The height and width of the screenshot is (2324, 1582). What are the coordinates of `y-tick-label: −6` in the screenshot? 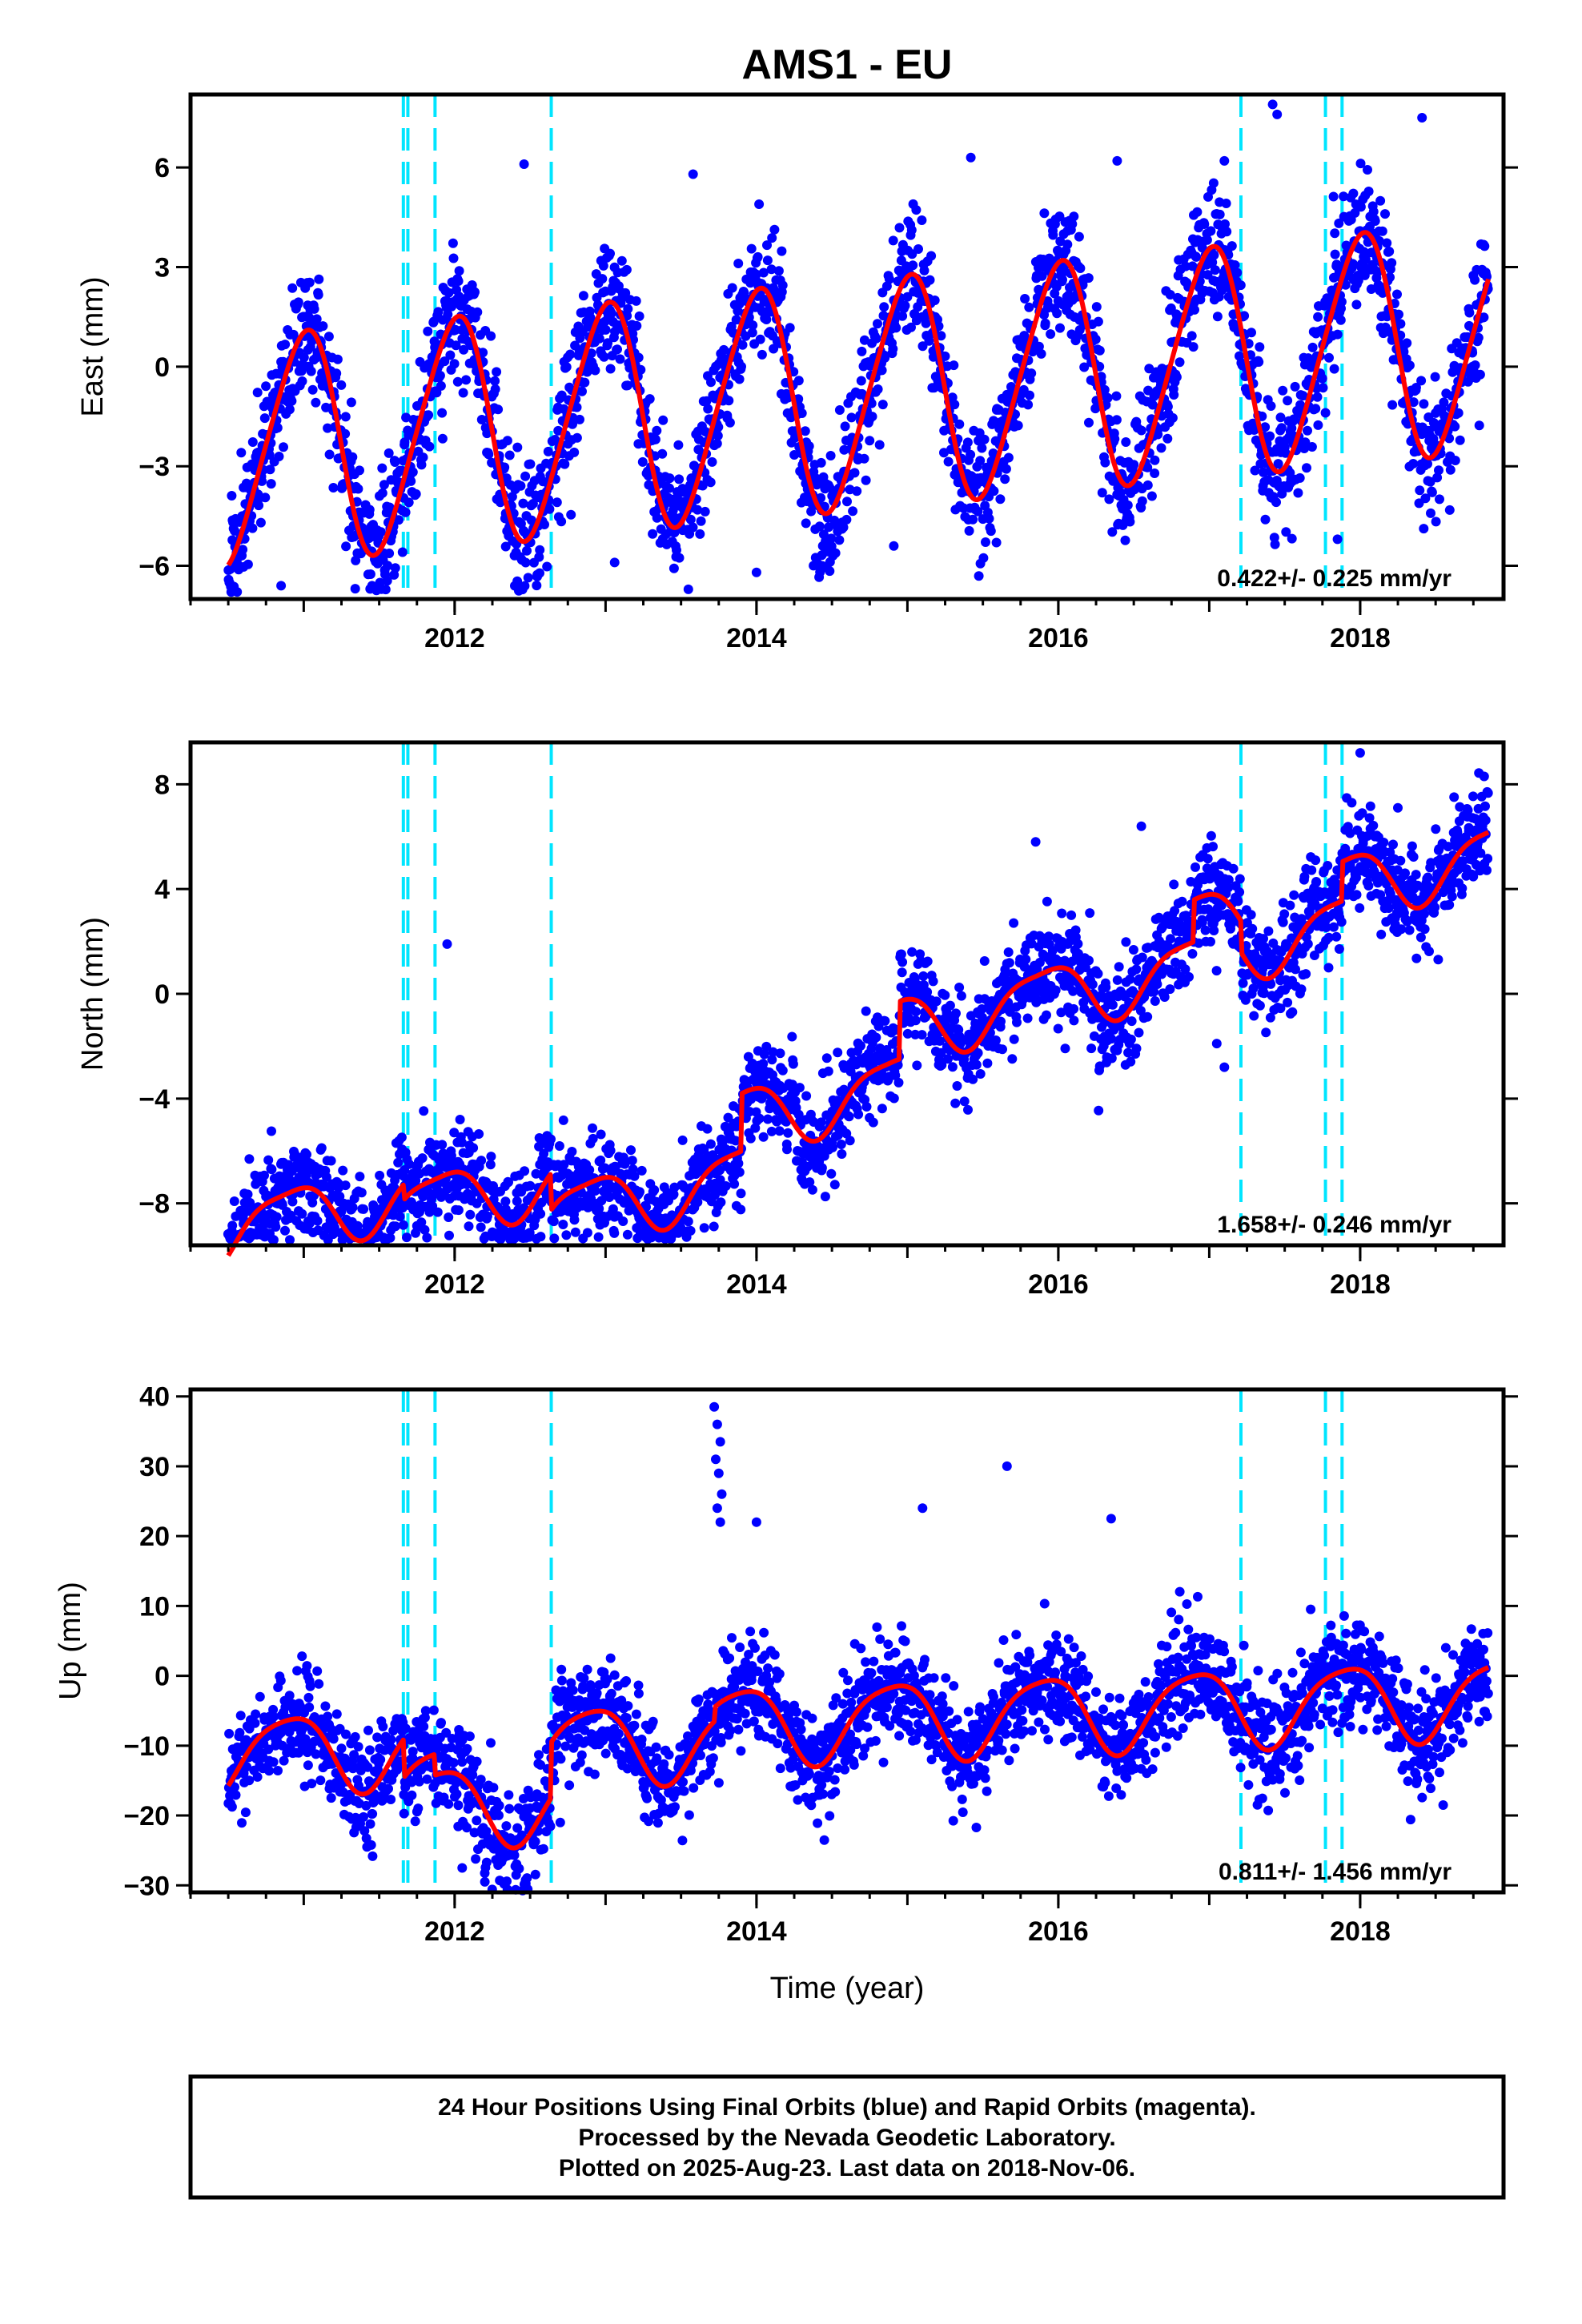 It's located at (154, 567).